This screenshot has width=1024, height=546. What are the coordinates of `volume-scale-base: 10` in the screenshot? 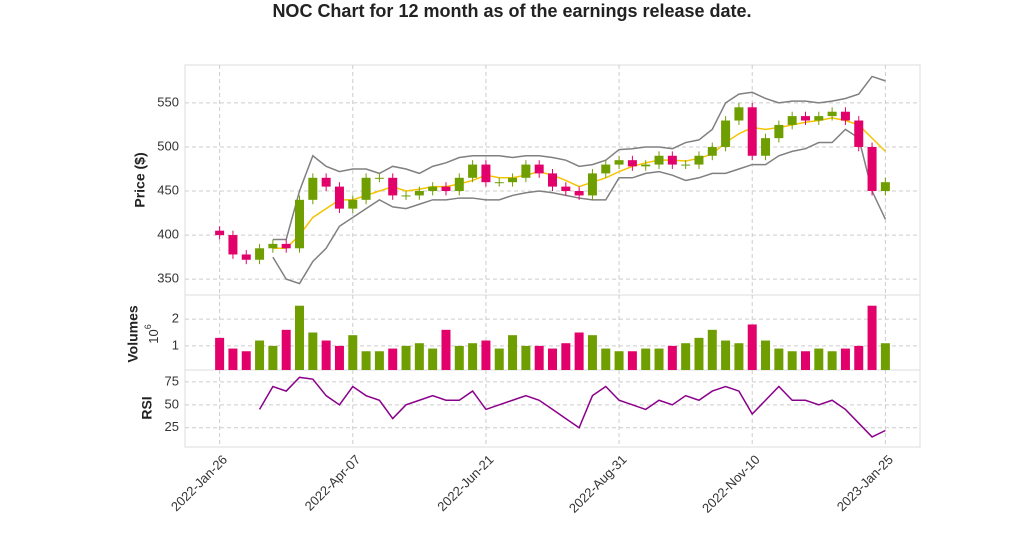 It's located at (153, 336).